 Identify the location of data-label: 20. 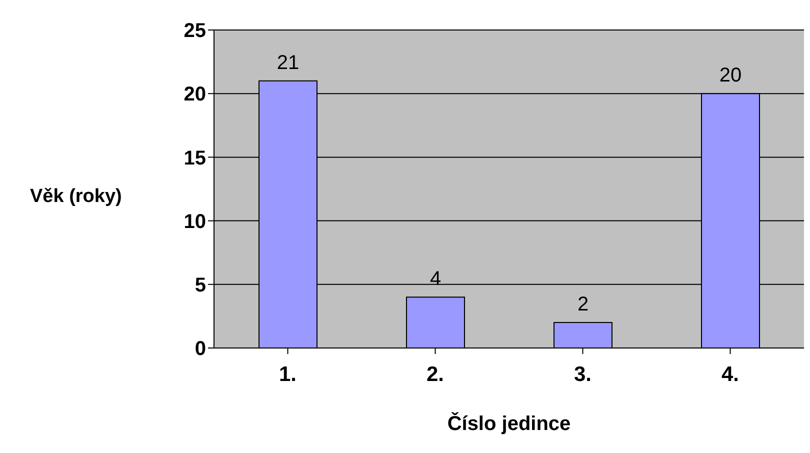
(730, 75).